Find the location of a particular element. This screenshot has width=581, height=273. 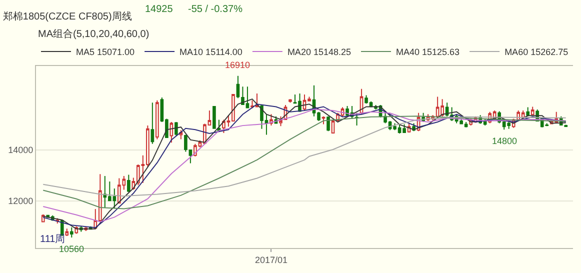

legend-label: MA60 15262.75 is located at coordinates (536, 52).